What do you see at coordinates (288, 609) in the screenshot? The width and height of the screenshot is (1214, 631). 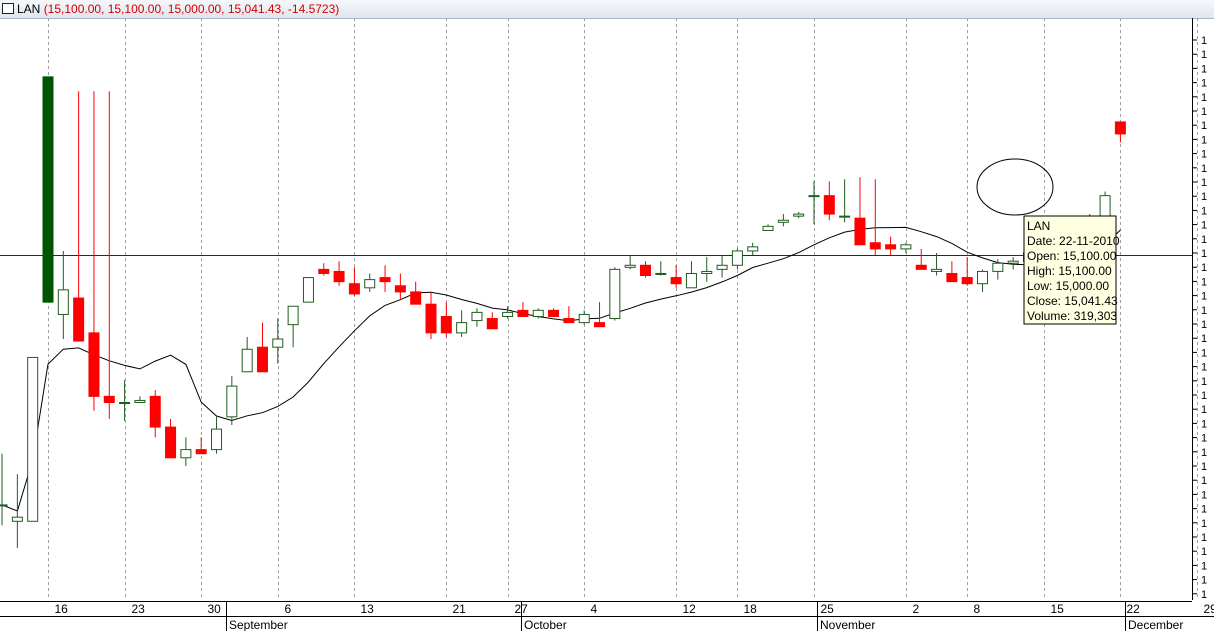 I see `x-tick-label: 6` at bounding box center [288, 609].